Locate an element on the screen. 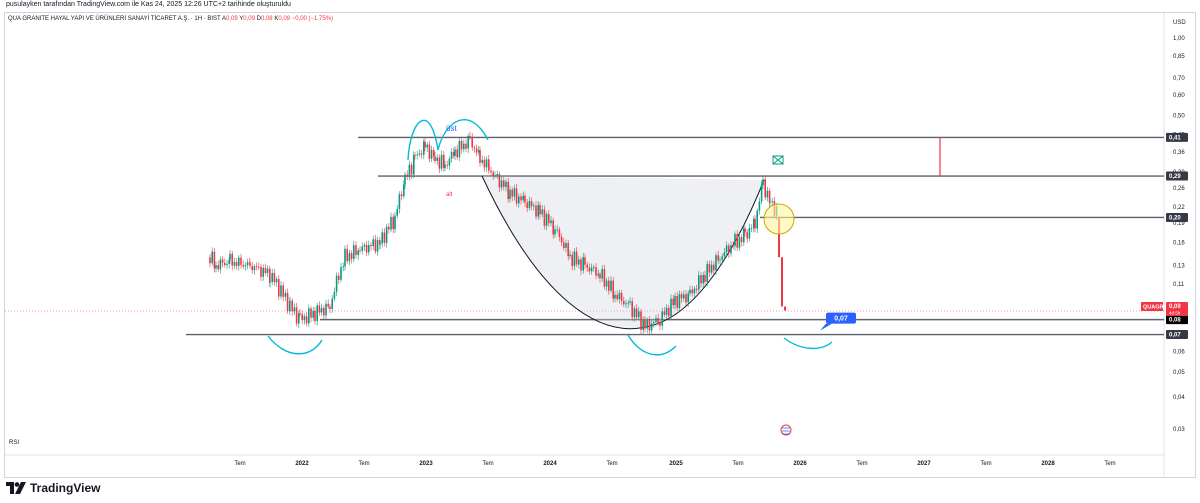  brand-name: TradingView is located at coordinates (65, 488).